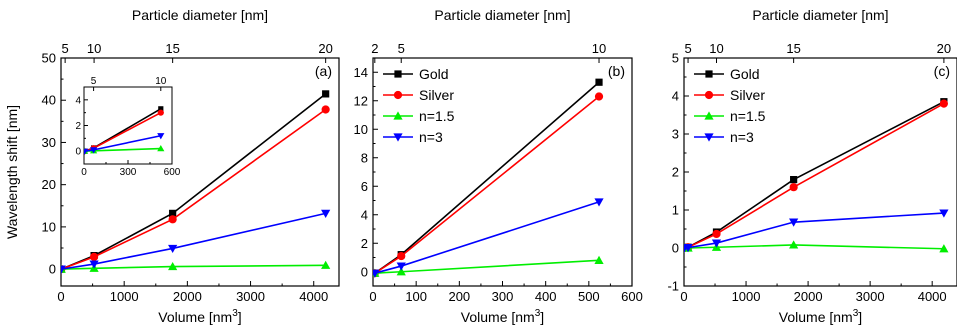 This screenshot has height=327, width=957. What do you see at coordinates (675, 58) in the screenshot?
I see `y-tick-label: 5` at bounding box center [675, 58].